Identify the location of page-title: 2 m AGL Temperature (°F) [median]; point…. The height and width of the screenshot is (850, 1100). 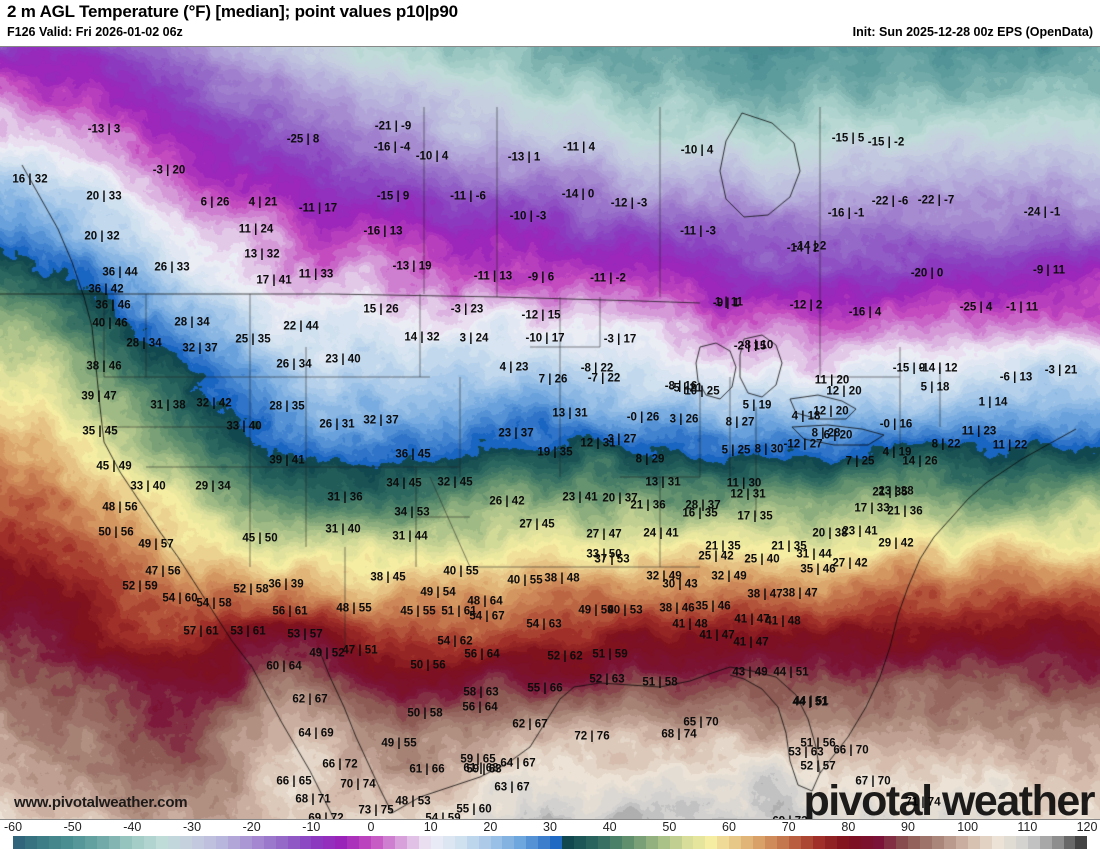
(232, 11).